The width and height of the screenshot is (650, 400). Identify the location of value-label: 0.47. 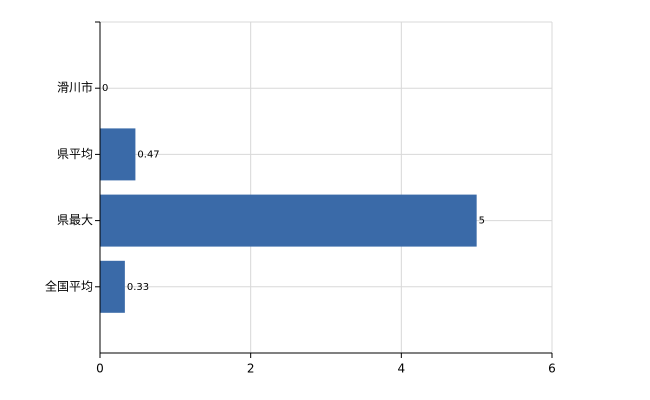
(148, 154).